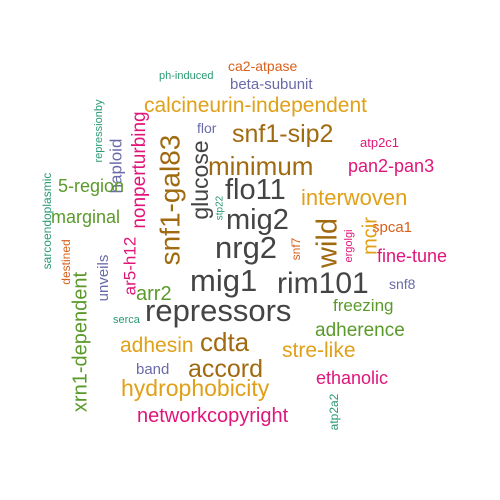  Describe the element at coordinates (391, 166) in the screenshot. I see `word-pan2-pan3: pan2-pan3` at that location.